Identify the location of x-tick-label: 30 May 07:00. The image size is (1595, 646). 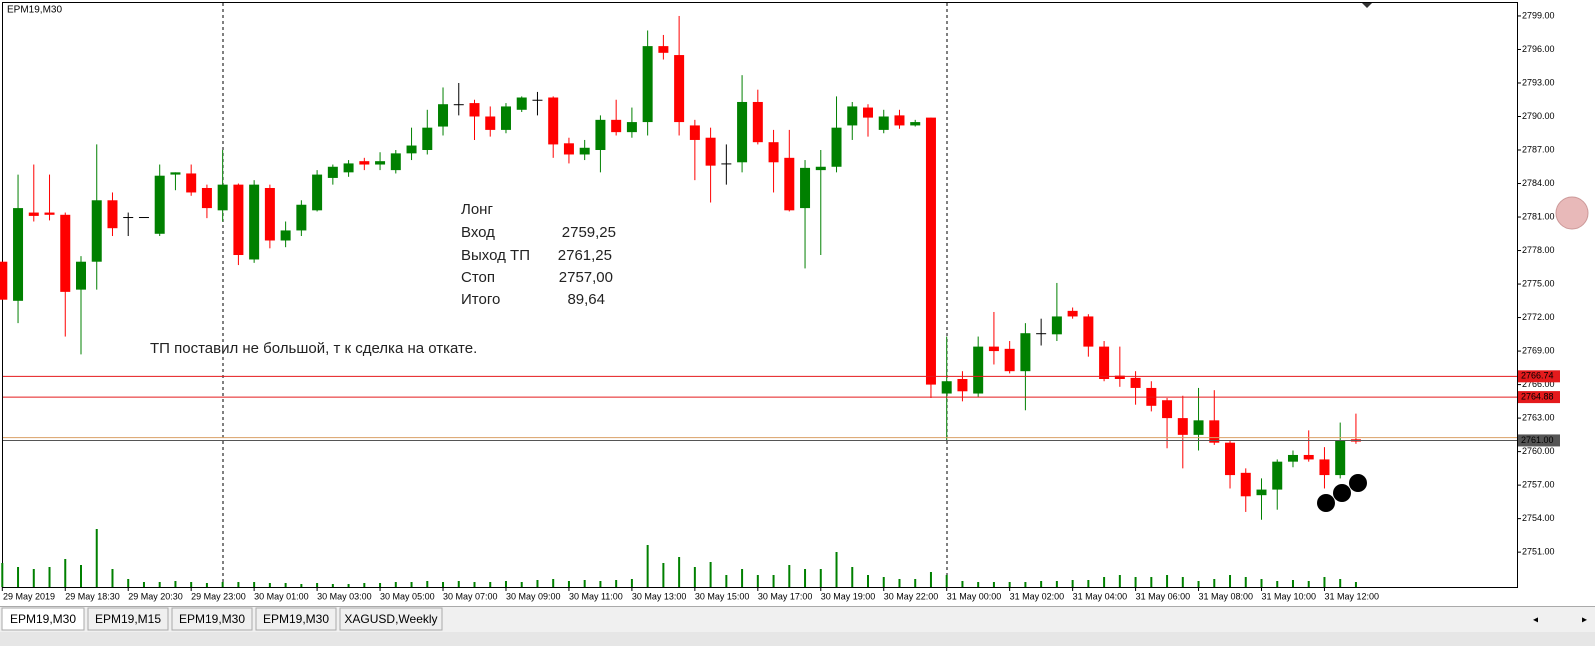
(470, 596).